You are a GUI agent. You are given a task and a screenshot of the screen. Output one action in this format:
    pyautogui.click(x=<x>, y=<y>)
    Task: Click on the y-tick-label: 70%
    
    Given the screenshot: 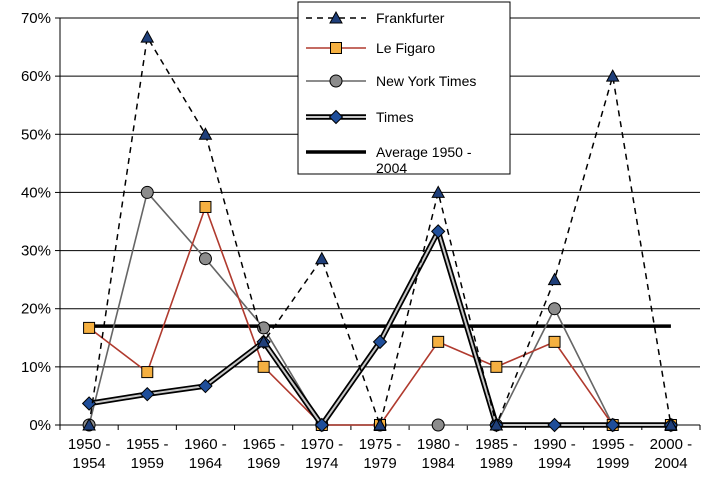 What is the action you would take?
    pyautogui.click(x=36, y=18)
    